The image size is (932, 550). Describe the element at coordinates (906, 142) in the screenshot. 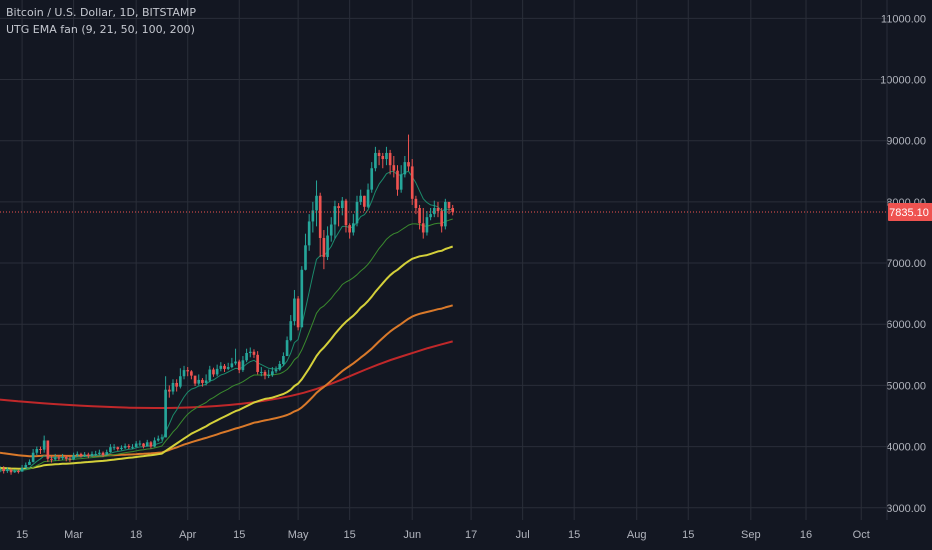

I see `y-tick-label: 9000.00` at that location.